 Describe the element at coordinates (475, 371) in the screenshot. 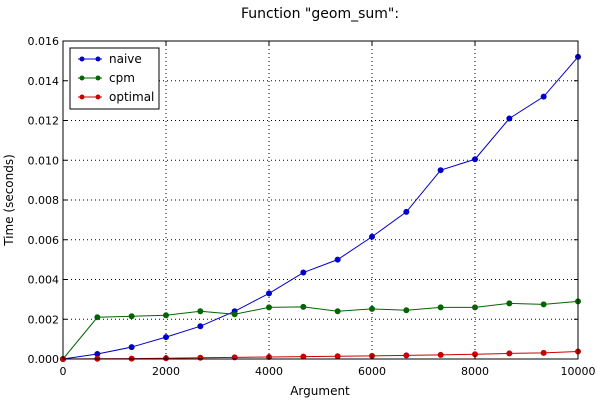

I see `x-tick-label: 8000` at that location.